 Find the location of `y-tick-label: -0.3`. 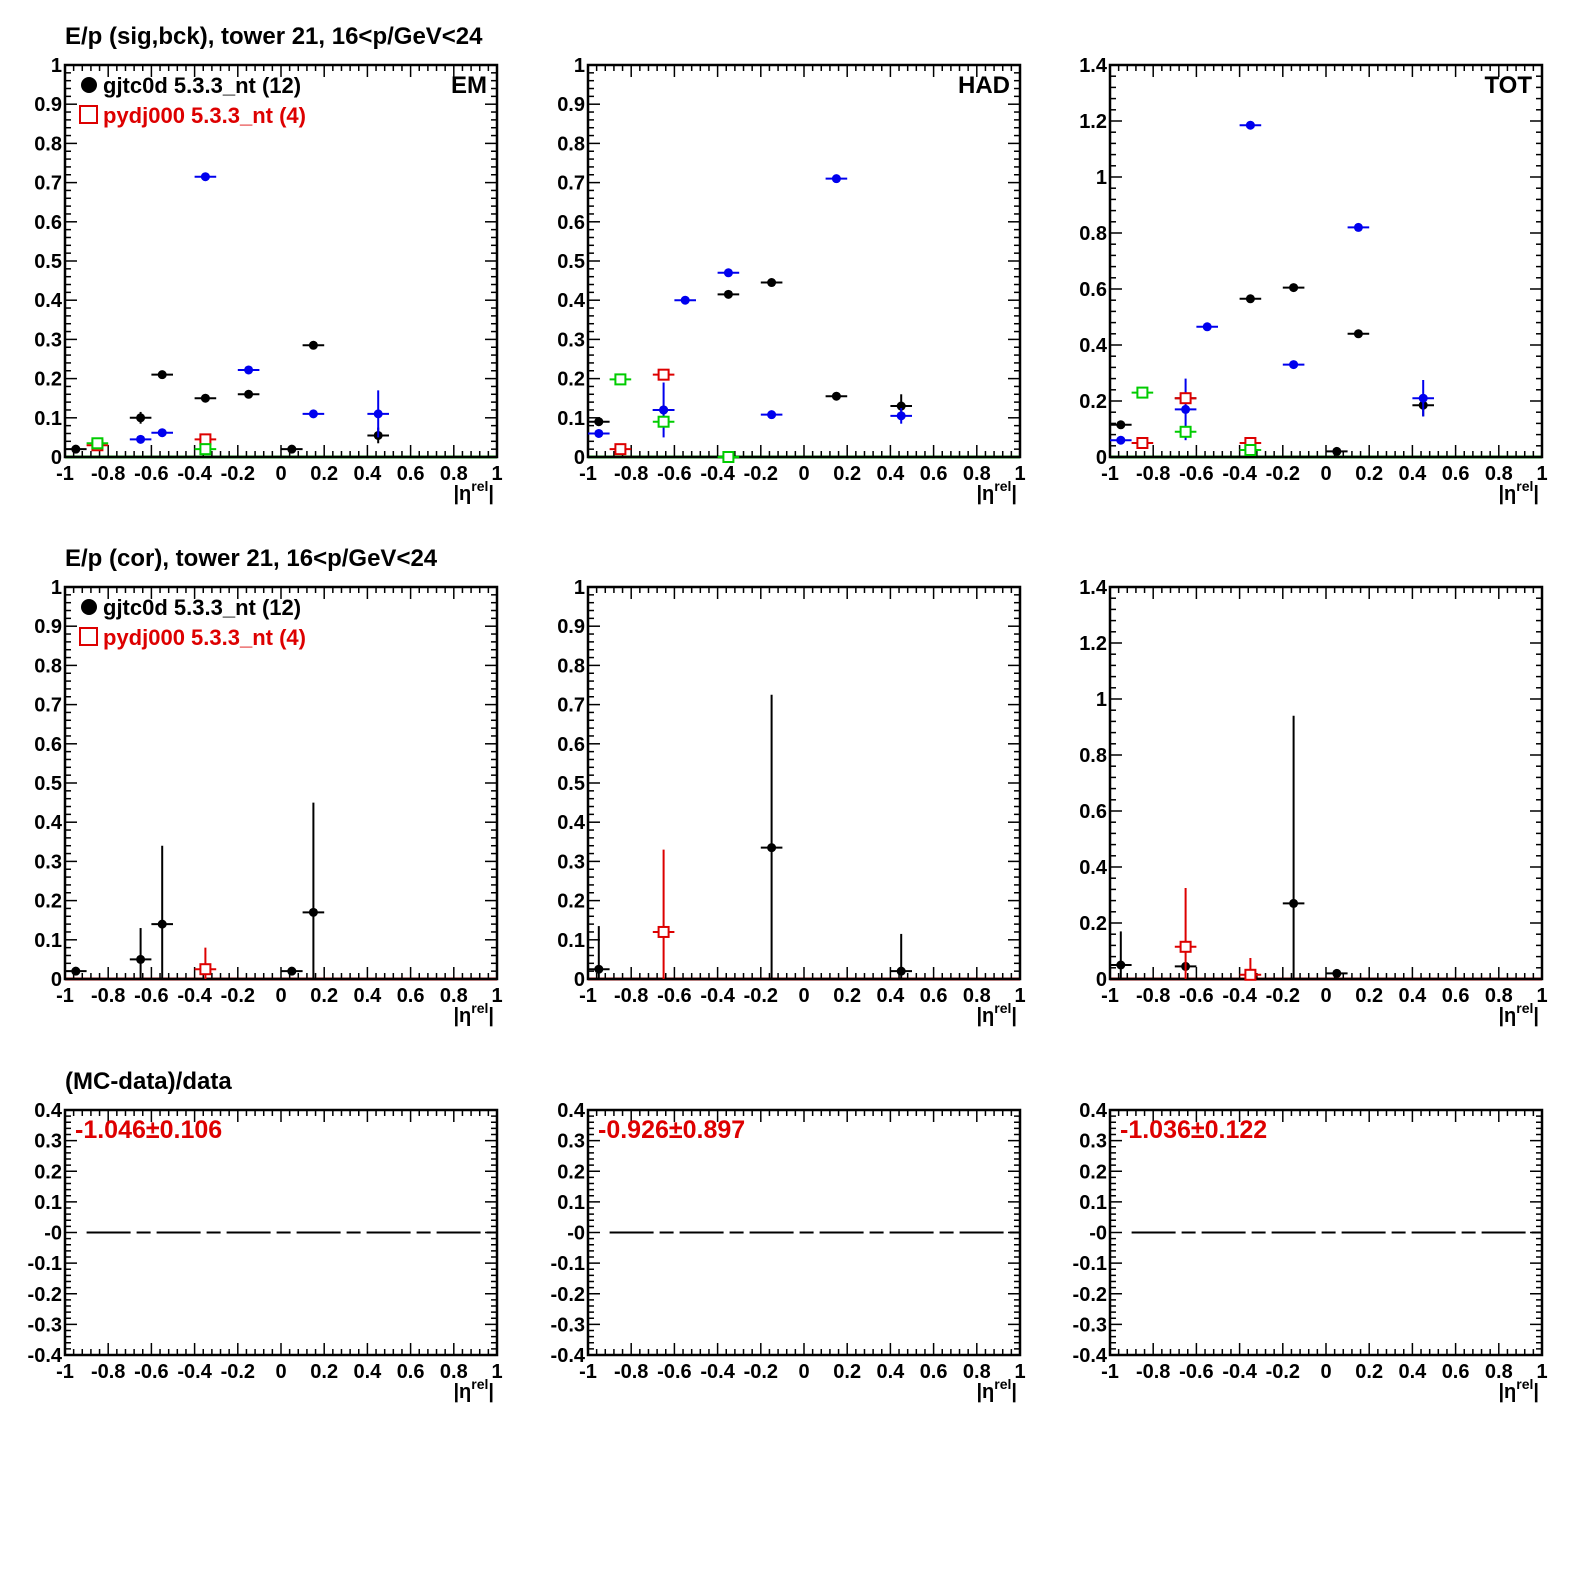

y-tick-label: -0.3 is located at coordinates (1090, 1325).